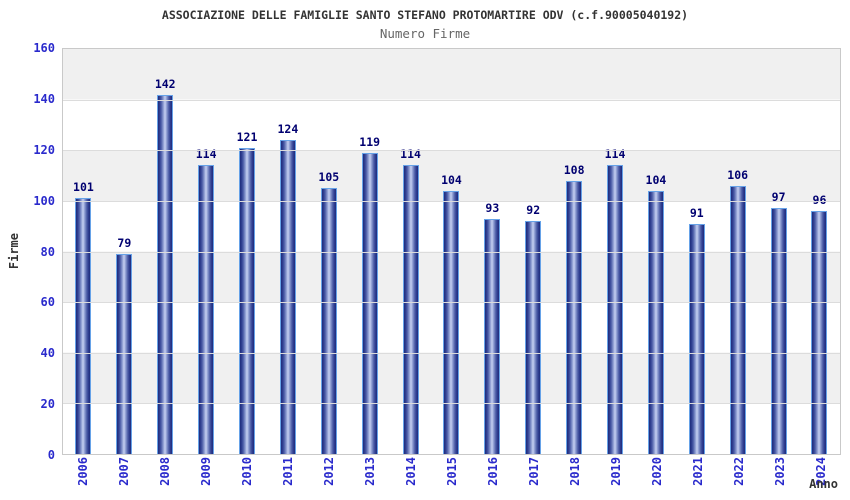 The image size is (850, 500). What do you see at coordinates (370, 142) in the screenshot?
I see `bar-value-label: 119` at bounding box center [370, 142].